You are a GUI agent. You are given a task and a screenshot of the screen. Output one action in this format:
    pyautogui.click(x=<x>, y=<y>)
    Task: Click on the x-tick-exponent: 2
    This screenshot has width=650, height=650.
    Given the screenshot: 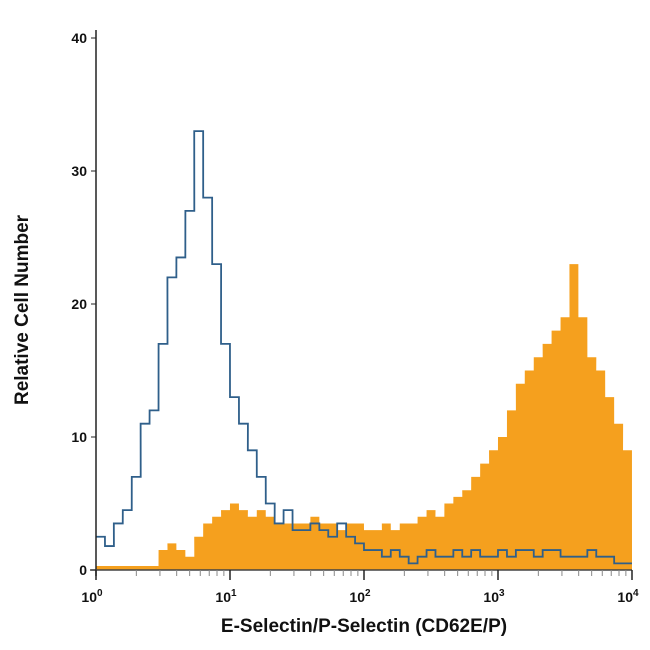 What is the action you would take?
    pyautogui.click(x=368, y=593)
    